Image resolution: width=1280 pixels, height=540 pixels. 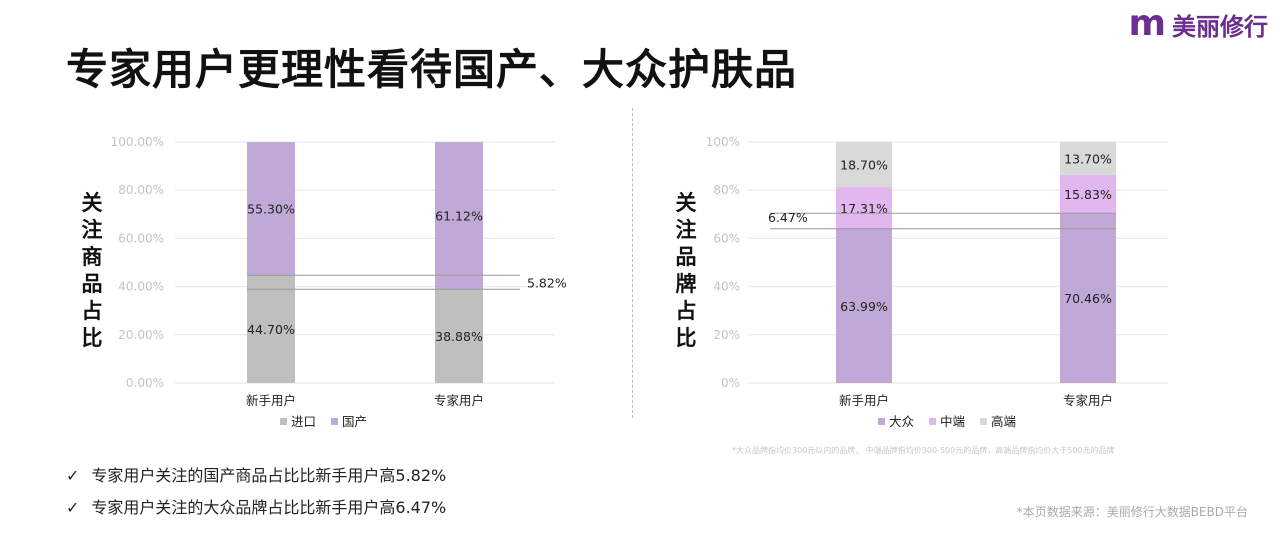 What do you see at coordinates (354, 421) in the screenshot?
I see `legend-label: 国产` at bounding box center [354, 421].